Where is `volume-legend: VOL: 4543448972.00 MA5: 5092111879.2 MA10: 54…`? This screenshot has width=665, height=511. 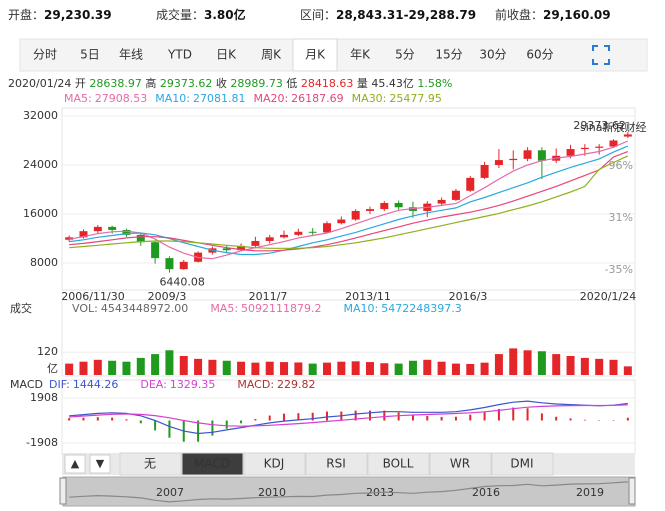 volume-legend: VOL: 4543448972.00 MA5: 5092111879.2 MA10: 54… is located at coordinates (267, 308).